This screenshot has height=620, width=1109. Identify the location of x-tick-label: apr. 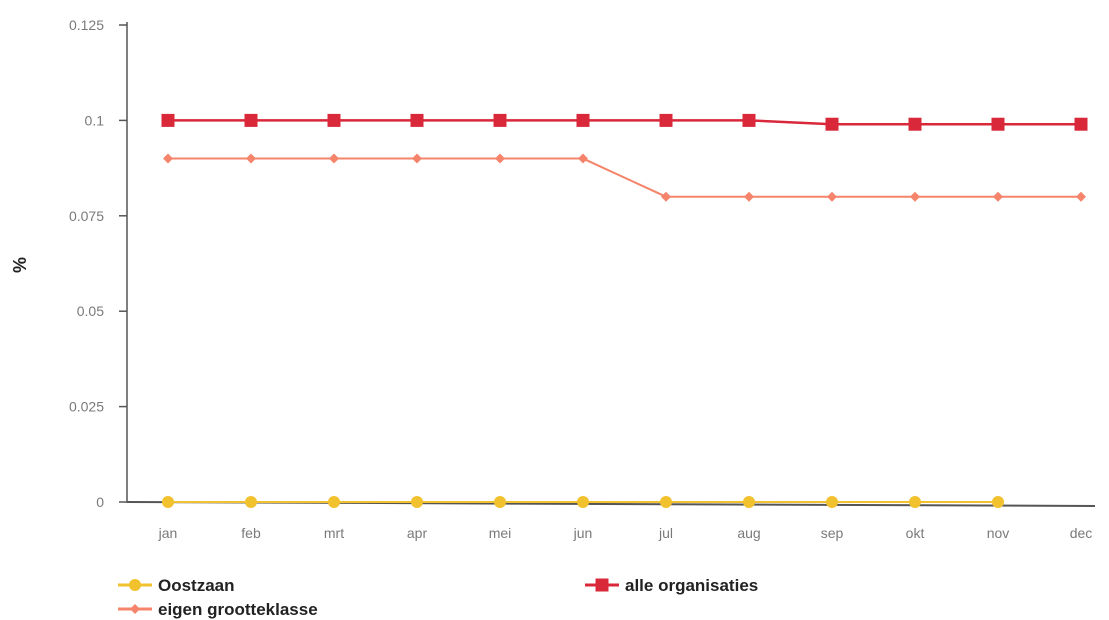
(417, 533).